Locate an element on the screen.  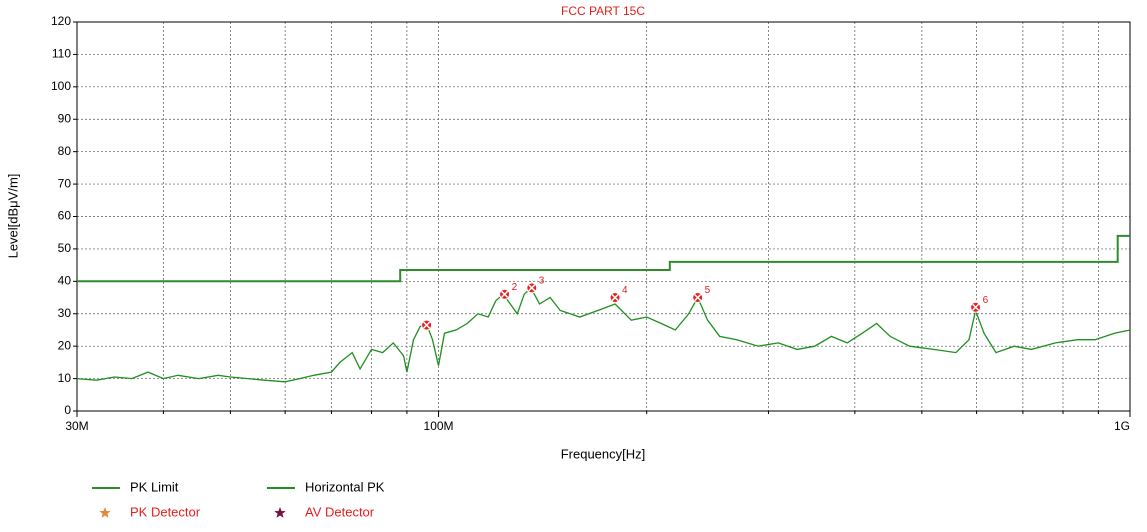
marker-label: 3 is located at coordinates (542, 280).